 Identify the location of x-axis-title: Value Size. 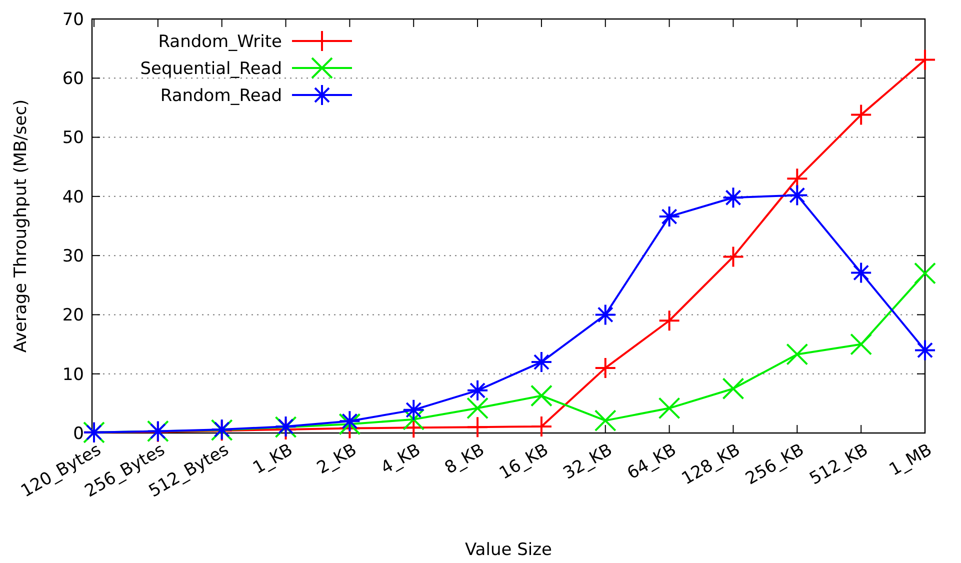
(508, 550).